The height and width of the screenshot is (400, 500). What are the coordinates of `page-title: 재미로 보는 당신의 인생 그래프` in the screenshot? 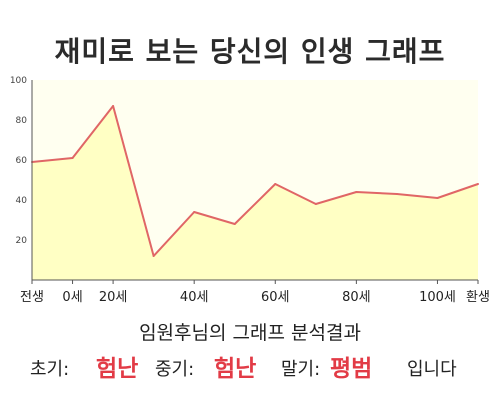 It's located at (250, 51).